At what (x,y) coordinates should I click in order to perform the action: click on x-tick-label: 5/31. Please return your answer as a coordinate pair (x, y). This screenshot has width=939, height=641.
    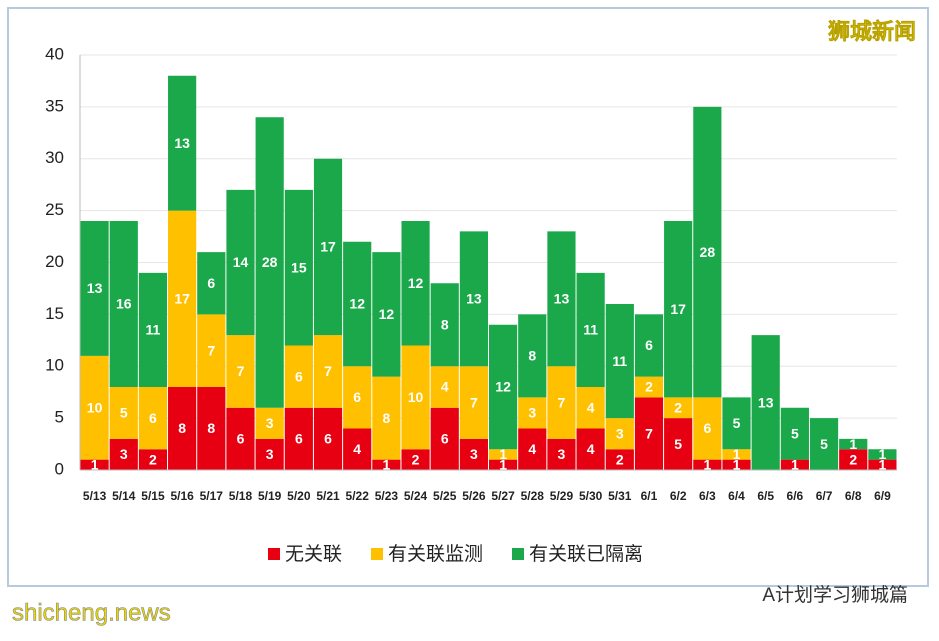
    Looking at the image, I should click on (620, 496).